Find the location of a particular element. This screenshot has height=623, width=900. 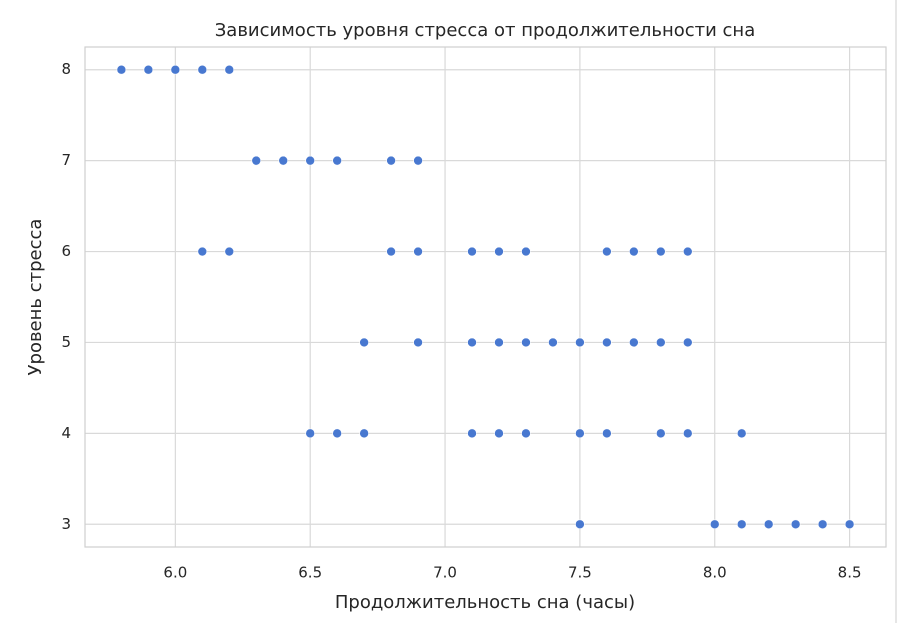

y-axis-label: Уровень стресса is located at coordinates (35, 297).